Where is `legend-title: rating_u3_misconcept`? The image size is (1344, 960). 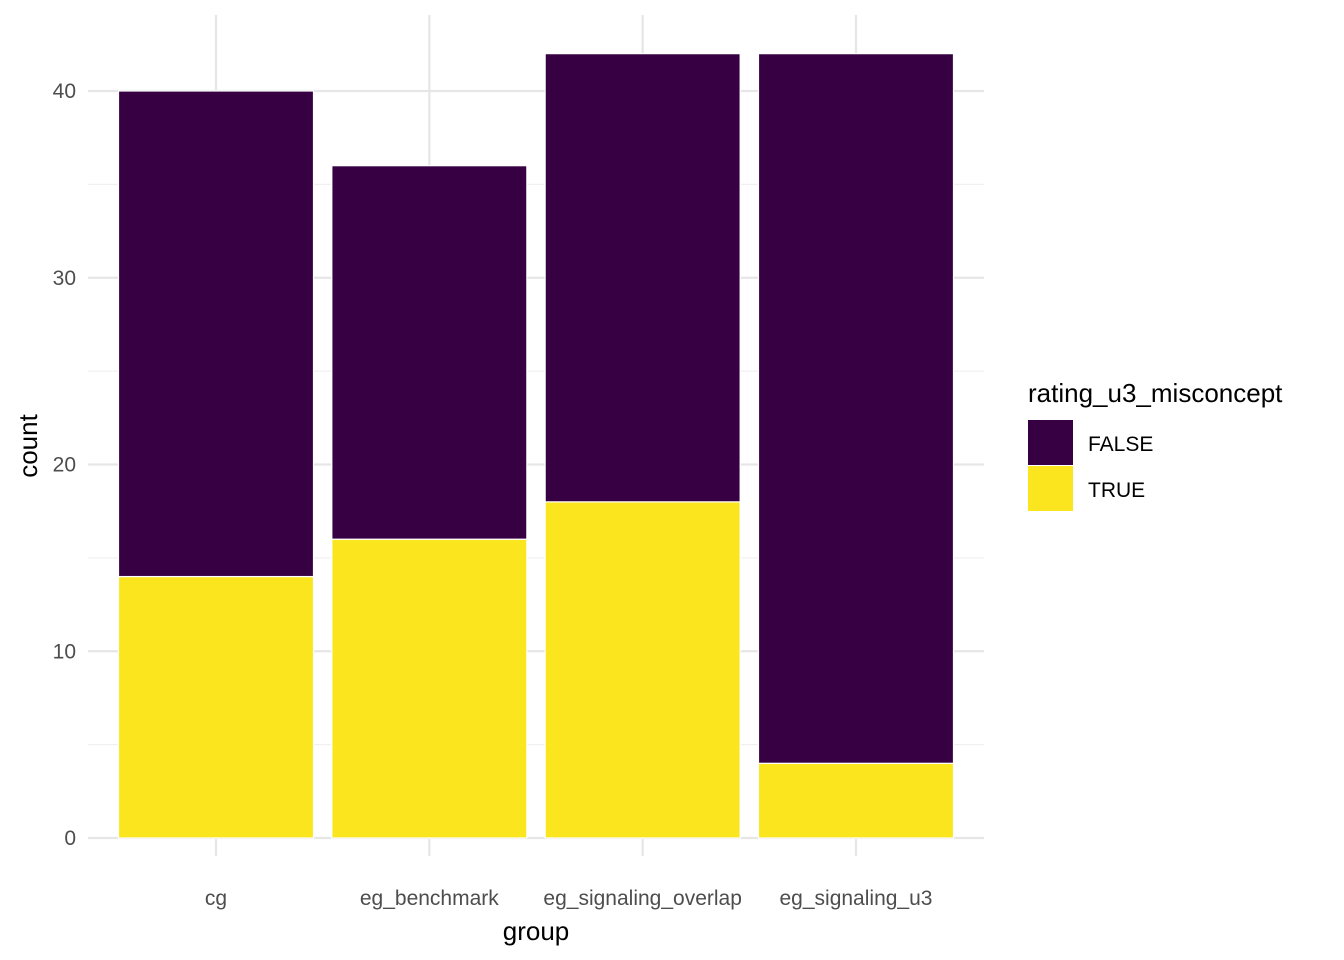 legend-title: rating_u3_misconcept is located at coordinates (1155, 393).